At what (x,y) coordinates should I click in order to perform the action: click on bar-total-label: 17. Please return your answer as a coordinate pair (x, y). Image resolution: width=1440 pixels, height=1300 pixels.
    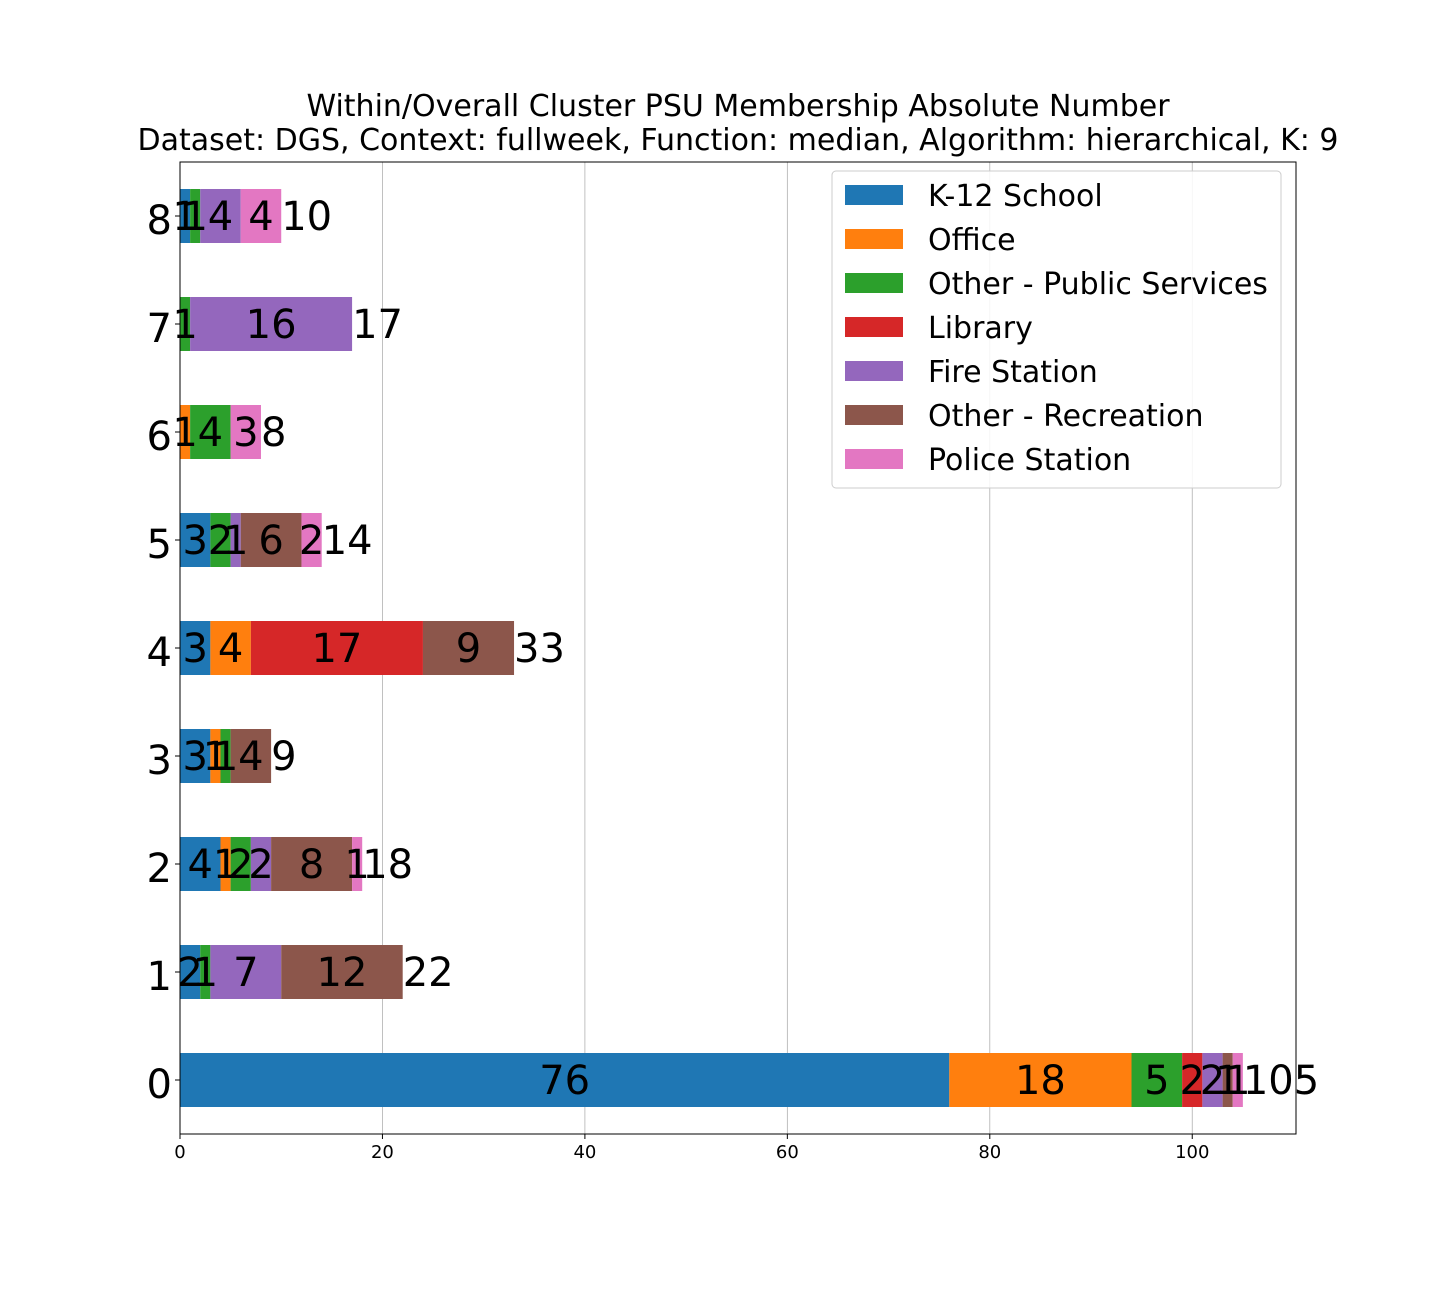
    Looking at the image, I should click on (377, 325).